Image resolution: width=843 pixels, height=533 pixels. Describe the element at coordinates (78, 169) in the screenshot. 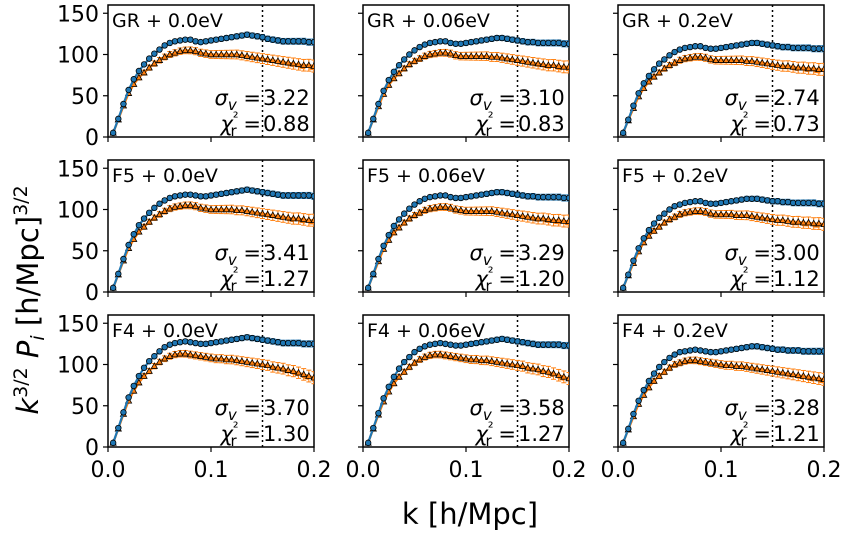

I see `y-tick-label: 150` at that location.